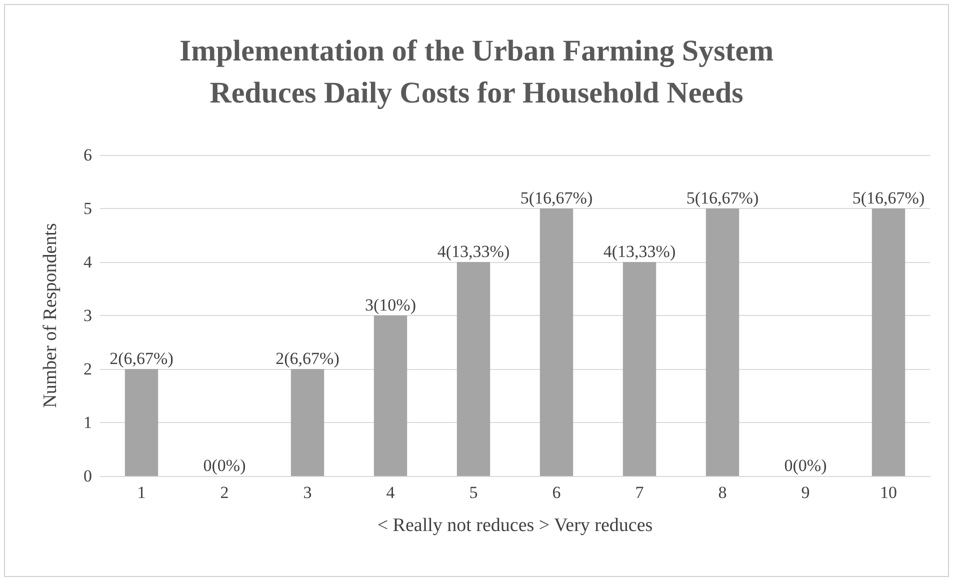 The image size is (955, 583). Describe the element at coordinates (722, 492) in the screenshot. I see `x-tick-label: 8` at that location.